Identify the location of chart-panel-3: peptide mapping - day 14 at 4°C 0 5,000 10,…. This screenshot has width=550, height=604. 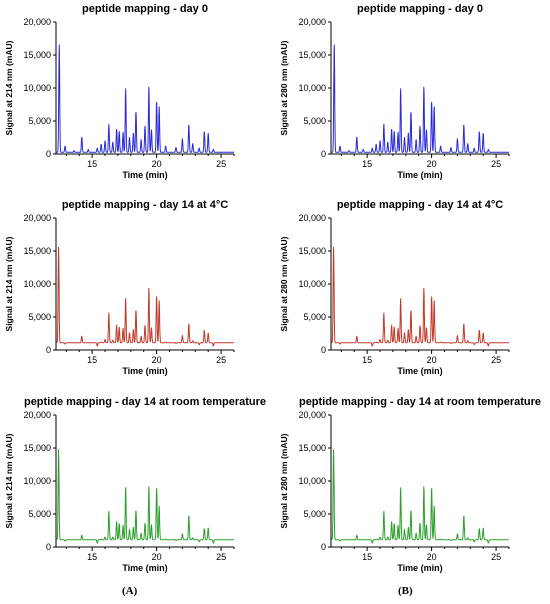
(119, 287).